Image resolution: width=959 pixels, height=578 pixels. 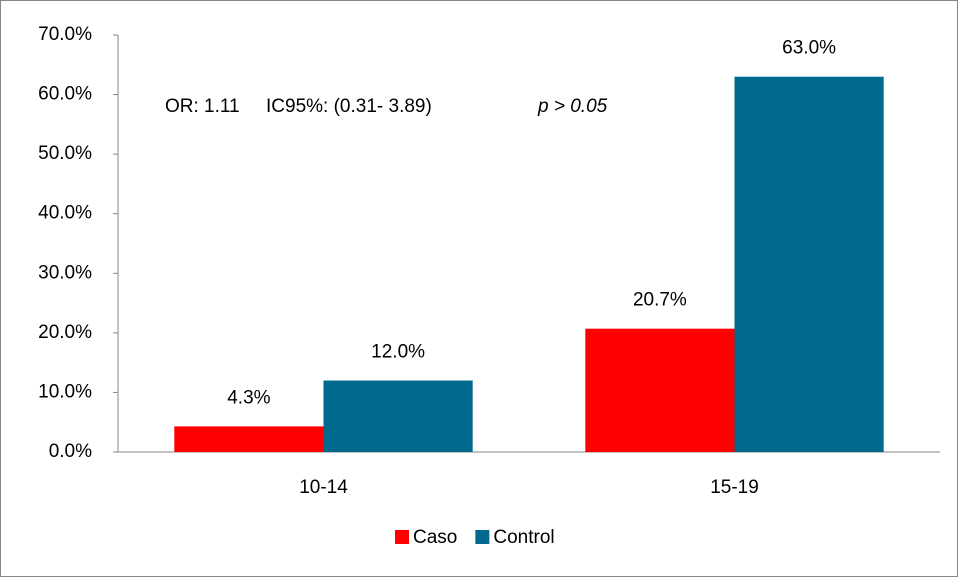 What do you see at coordinates (660, 300) in the screenshot?
I see `data-label: 20.7%` at bounding box center [660, 300].